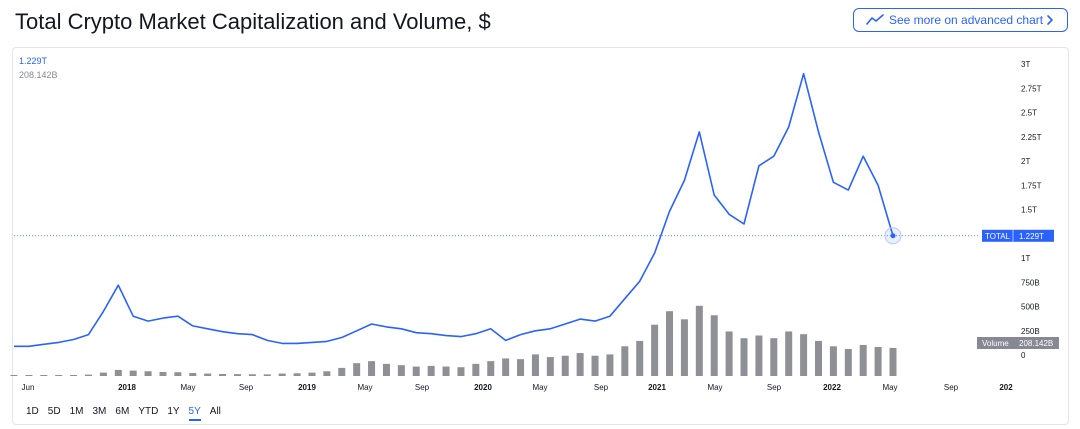 Image resolution: width=1080 pixels, height=429 pixels. Describe the element at coordinates (1031, 137) in the screenshot. I see `y-tick-label: 2.25T` at that location.